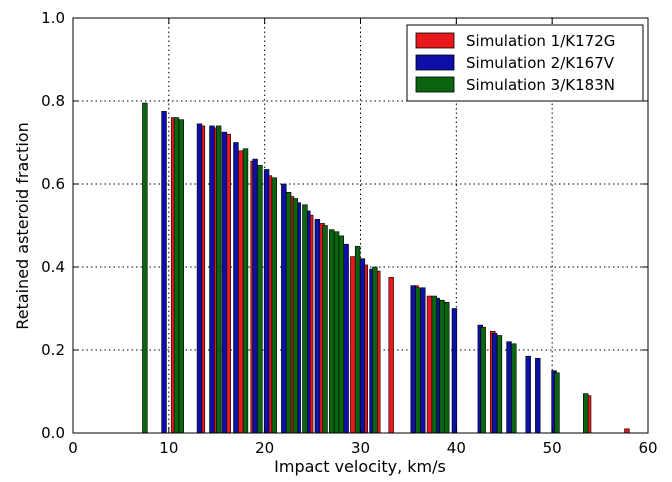  I want to click on y-tick-label: 1.0, so click(53, 18).